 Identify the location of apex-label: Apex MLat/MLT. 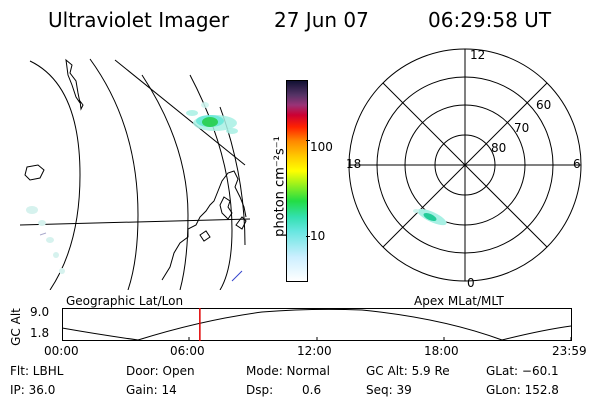
(459, 301).